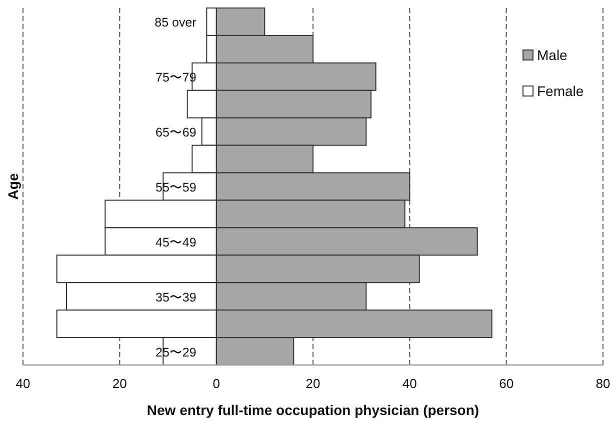 The height and width of the screenshot is (421, 610). What do you see at coordinates (176, 297) in the screenshot?
I see `y-tick-label: 35〜39` at bounding box center [176, 297].